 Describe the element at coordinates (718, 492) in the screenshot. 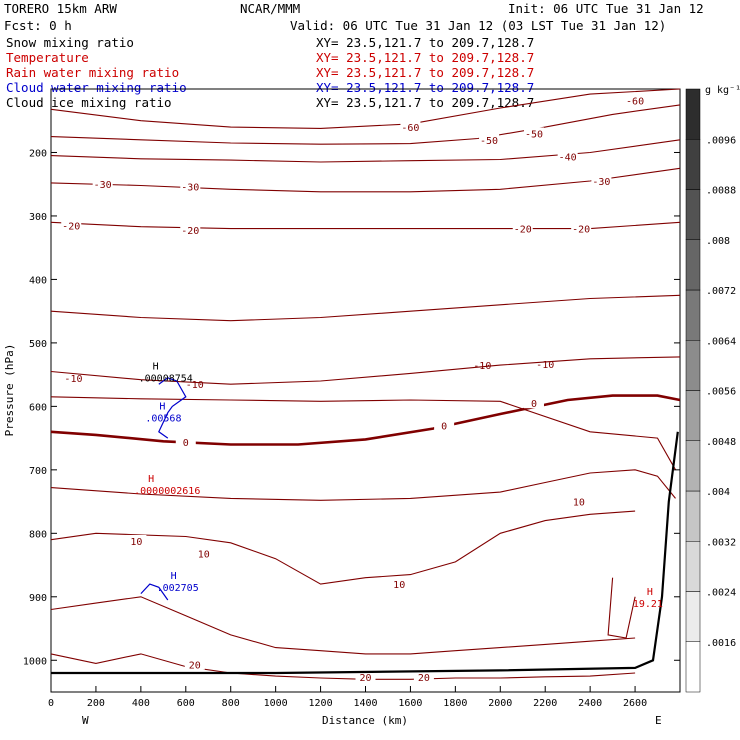

I see `colorbar-label: .004` at that location.